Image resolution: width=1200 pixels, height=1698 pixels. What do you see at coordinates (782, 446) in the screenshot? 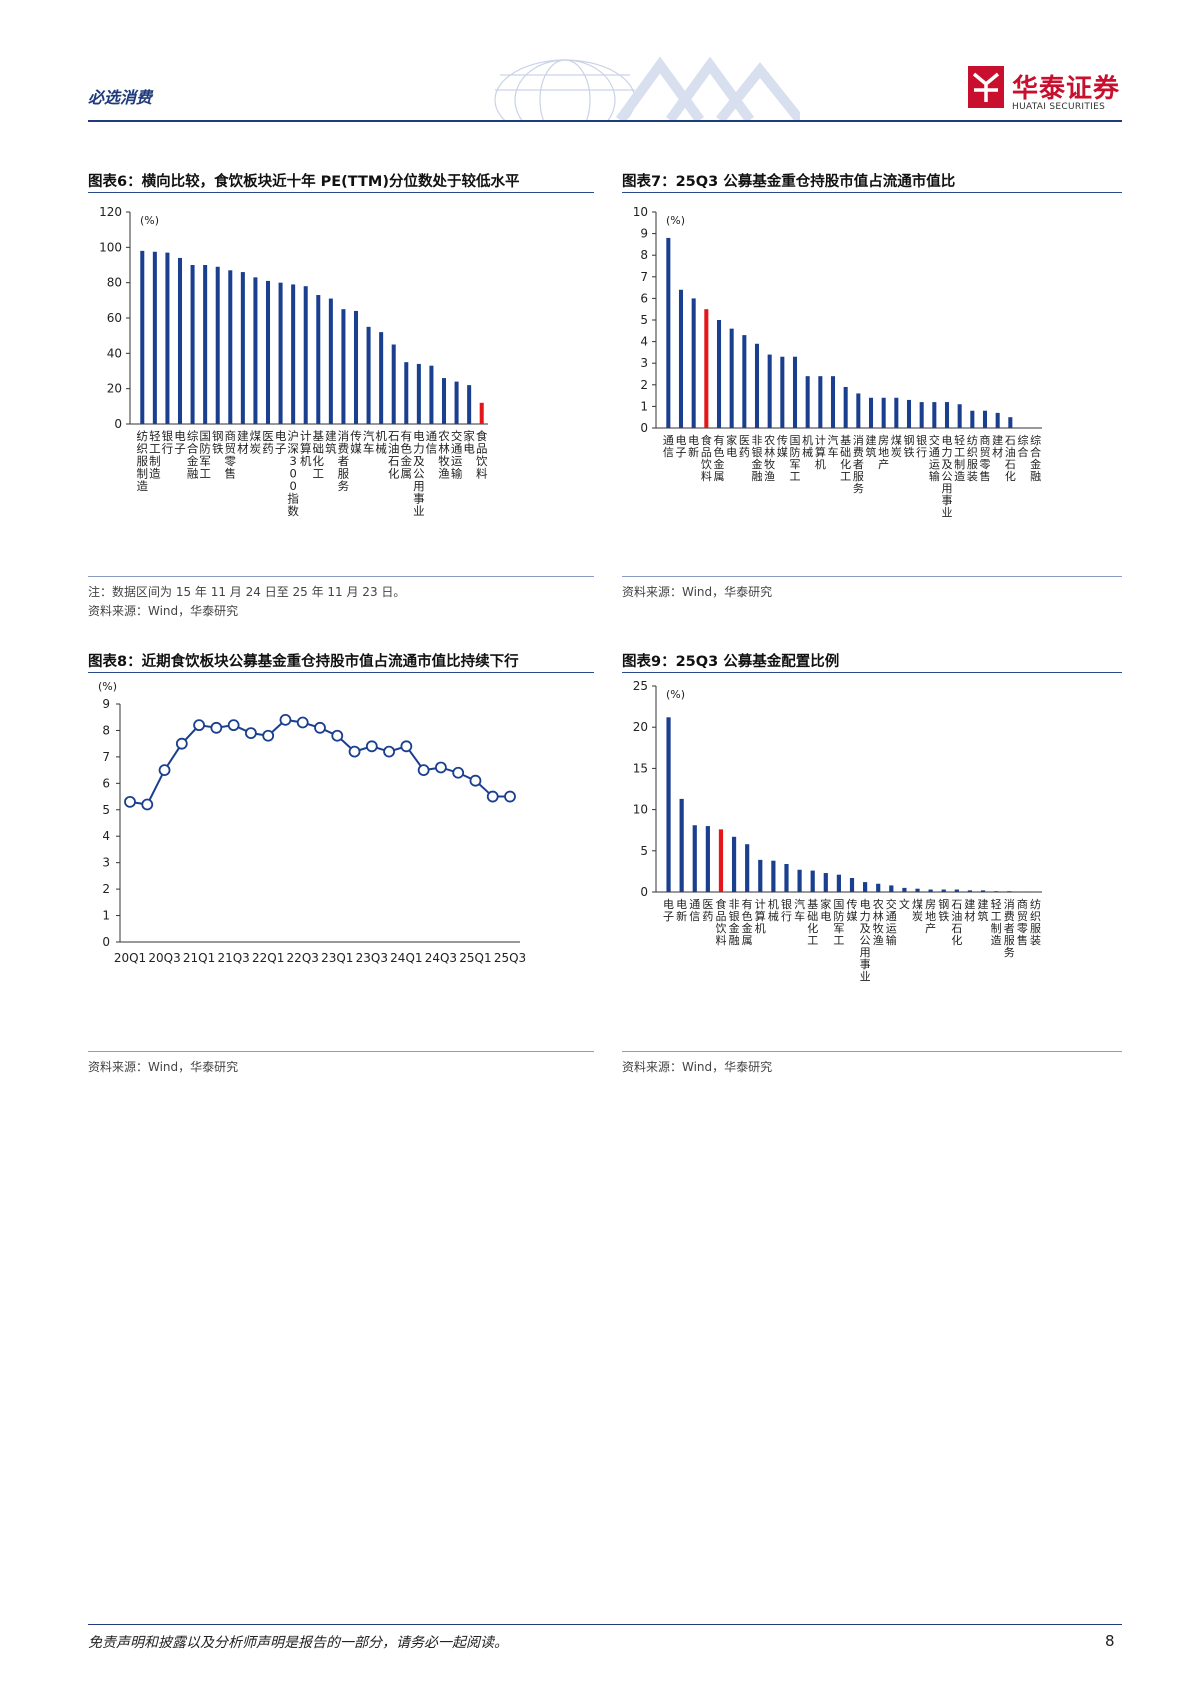
I see `x-tick-label: 传媒` at bounding box center [782, 446].